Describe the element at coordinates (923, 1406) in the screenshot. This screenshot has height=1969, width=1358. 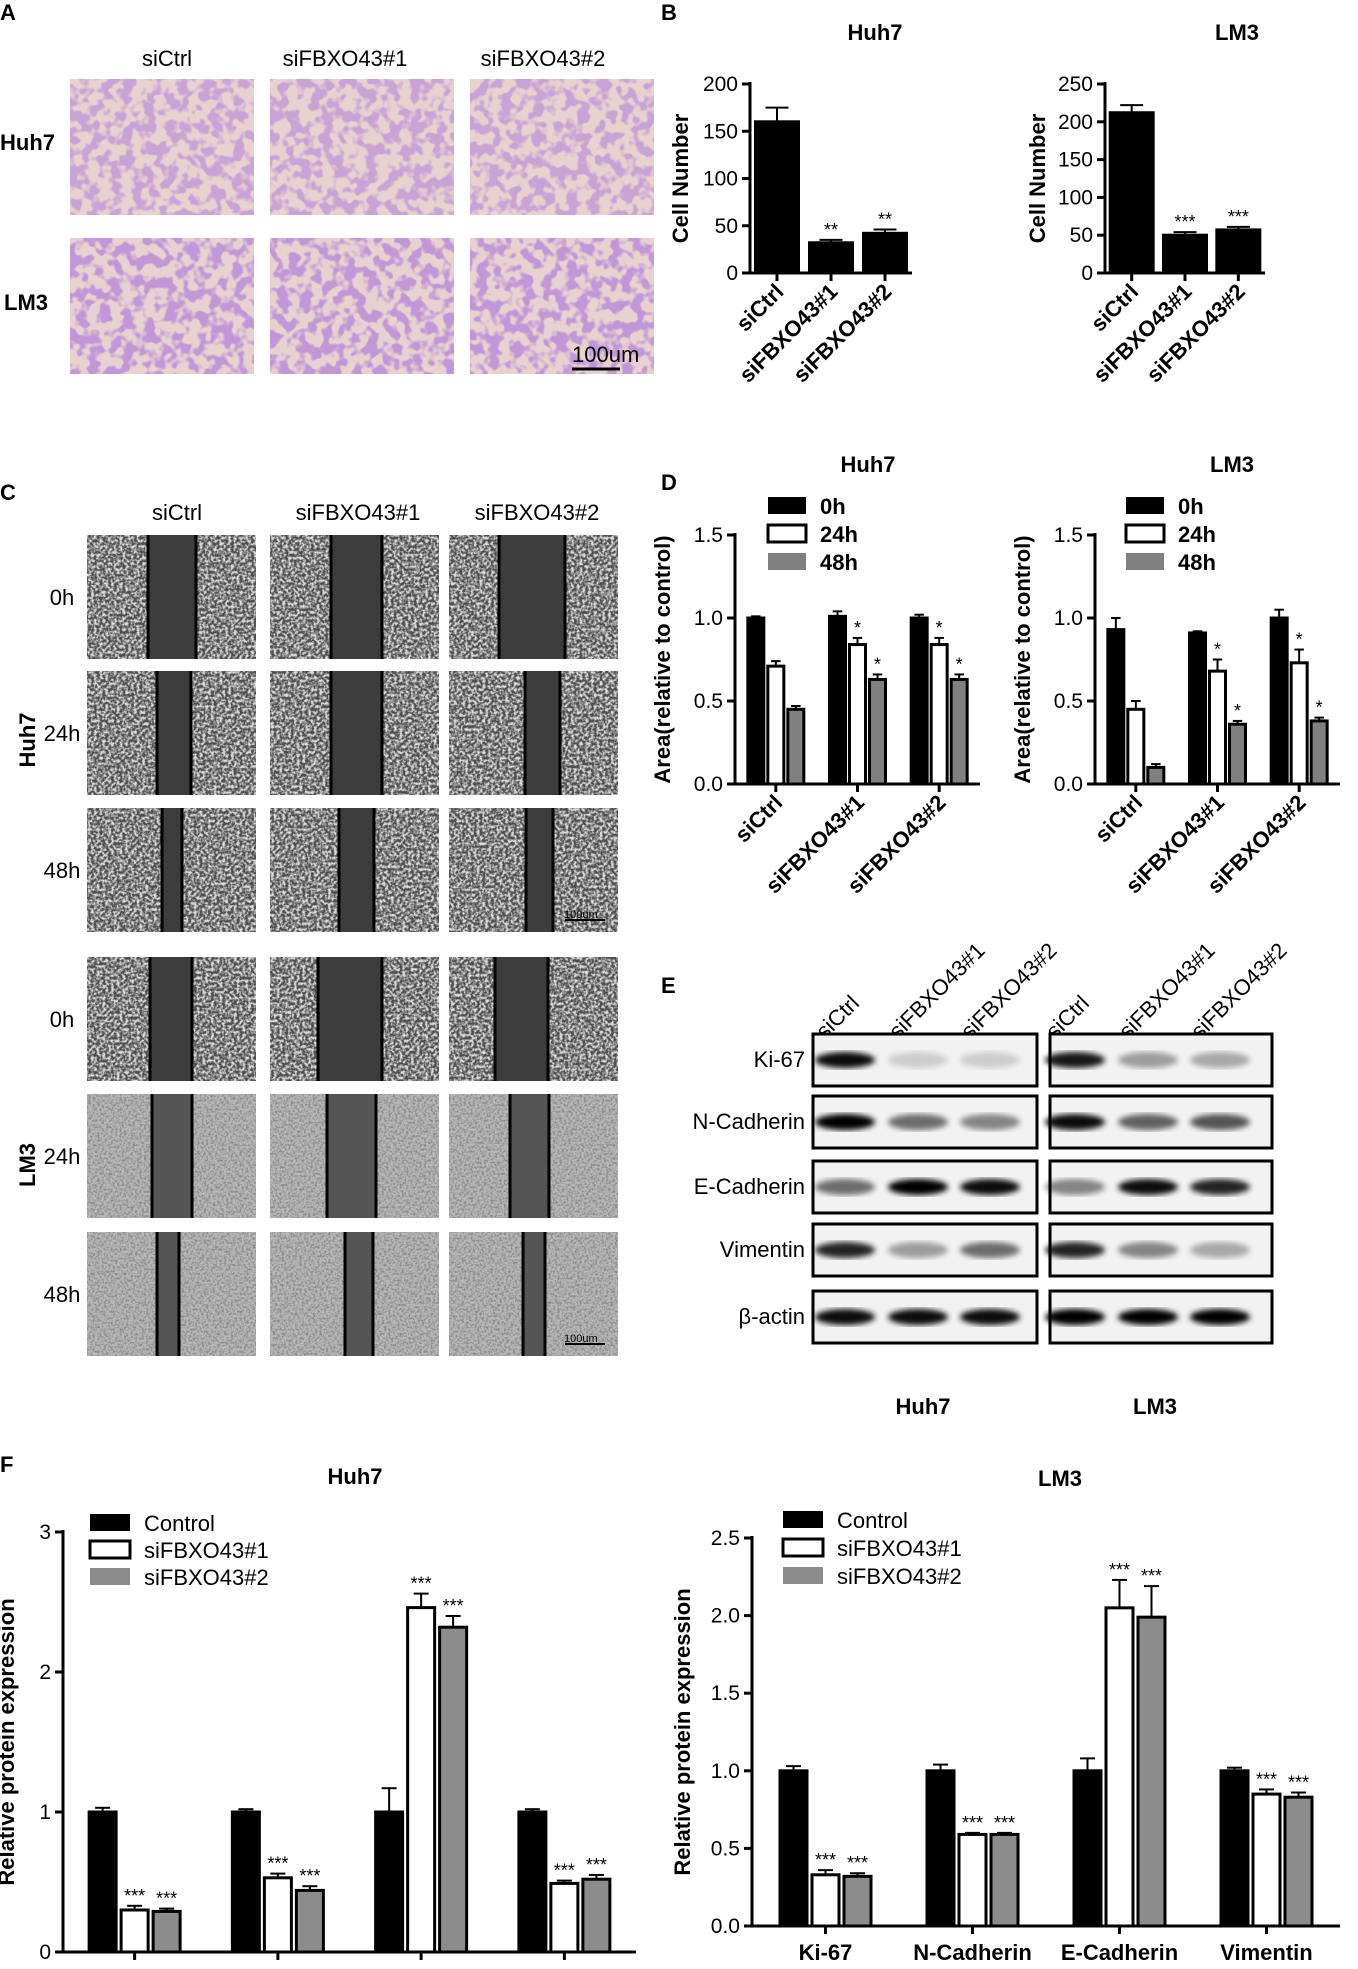
I see `blot-cell-line-label: Huh7` at that location.